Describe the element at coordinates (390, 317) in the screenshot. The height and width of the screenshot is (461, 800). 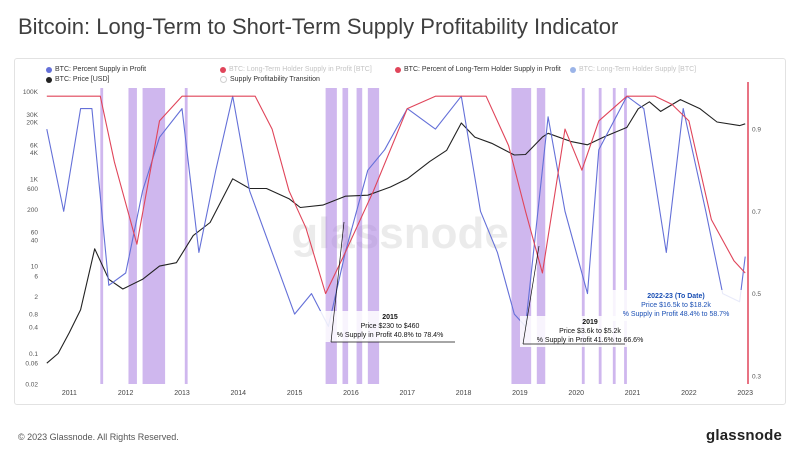
I see `annotation-text: 2015` at that location.